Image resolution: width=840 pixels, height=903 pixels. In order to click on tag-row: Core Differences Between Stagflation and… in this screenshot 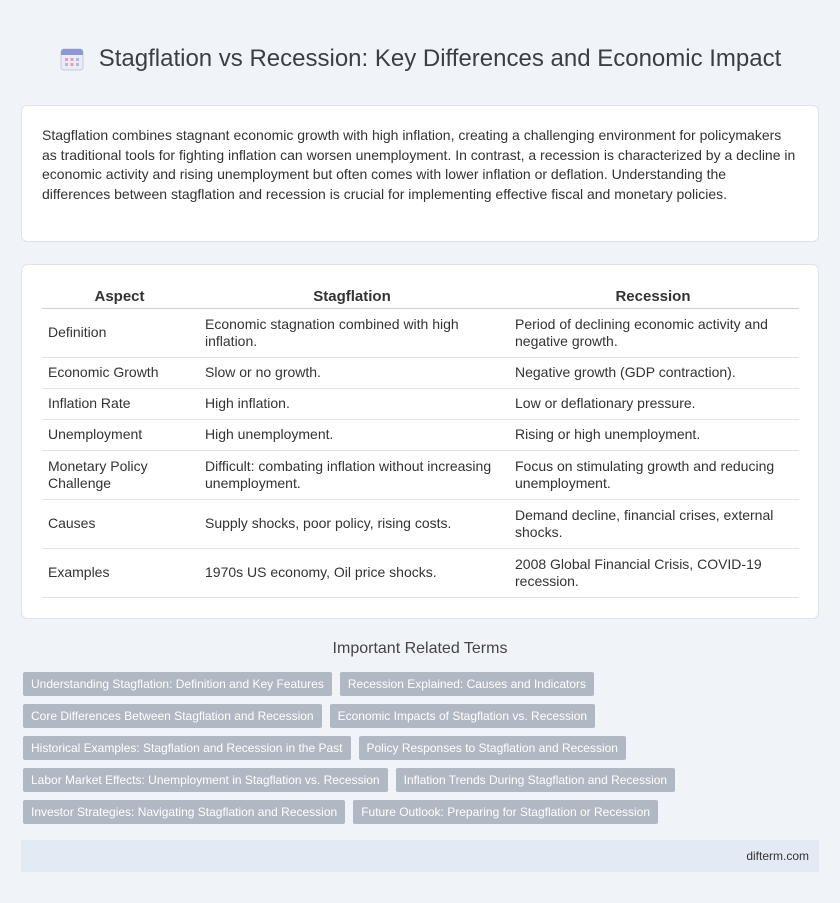, I will do `click(423, 716)`.